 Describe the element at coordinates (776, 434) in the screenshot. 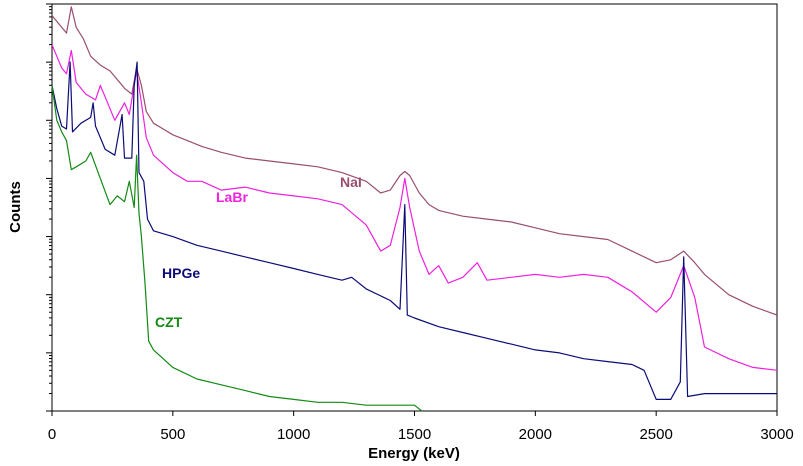

I see `x-tick-label: 3000` at that location.